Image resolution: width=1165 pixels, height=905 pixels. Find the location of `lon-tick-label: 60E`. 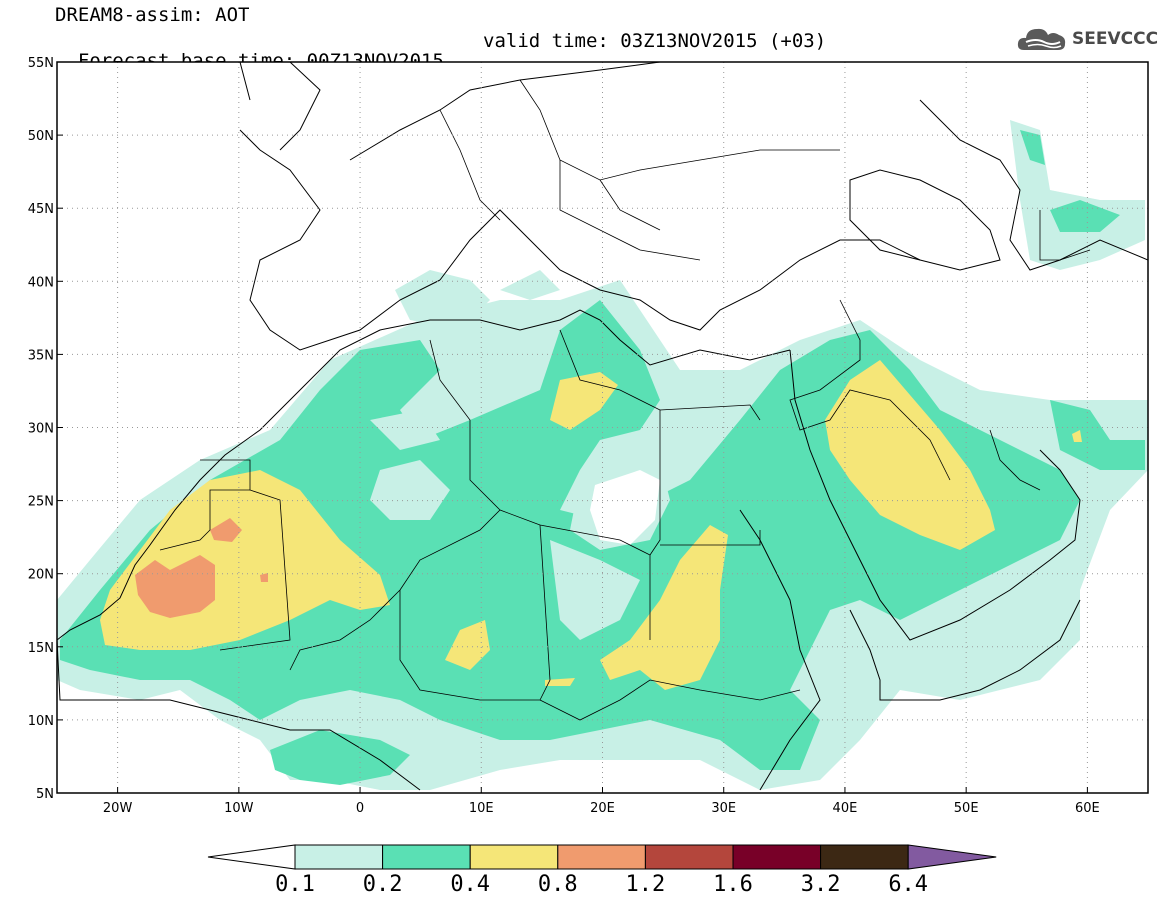

lon-tick-label: 60E is located at coordinates (1087, 808).